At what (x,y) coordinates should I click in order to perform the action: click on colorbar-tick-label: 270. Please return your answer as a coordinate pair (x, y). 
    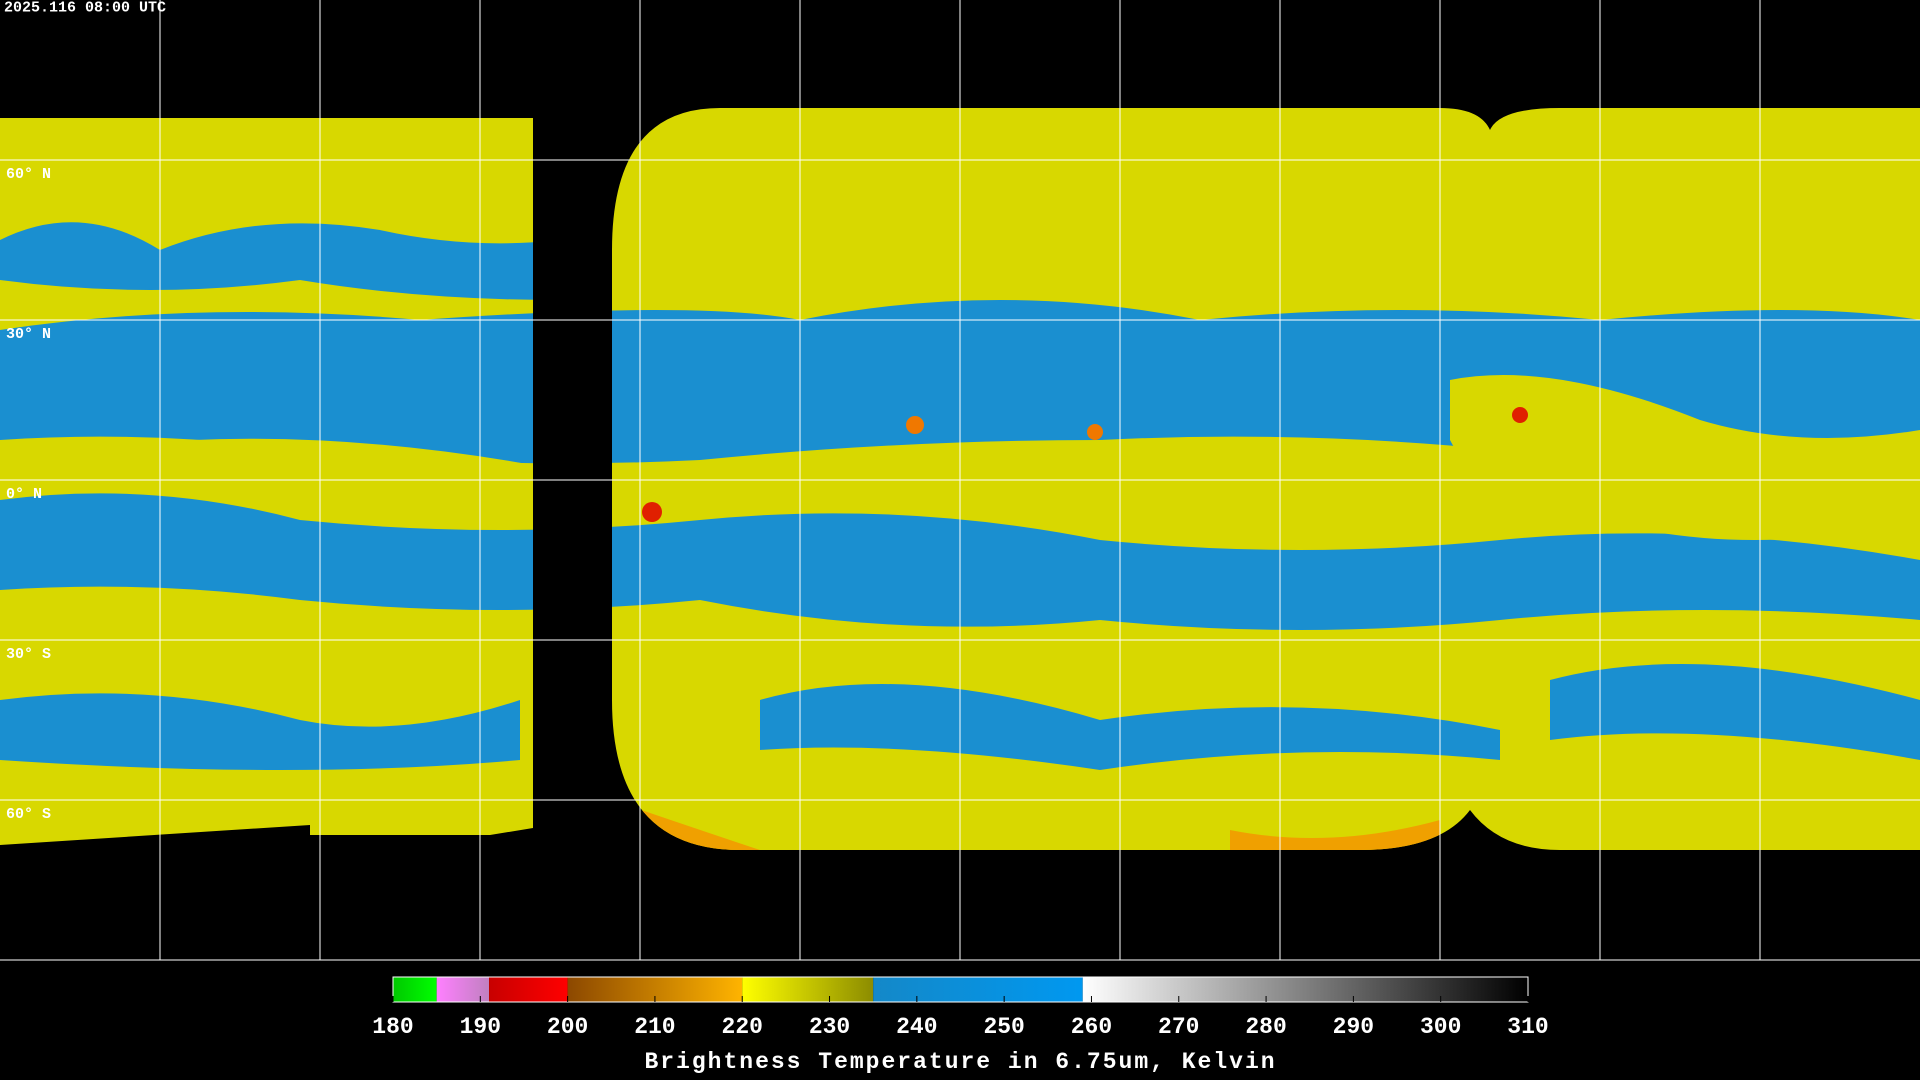
    Looking at the image, I should click on (1178, 1027).